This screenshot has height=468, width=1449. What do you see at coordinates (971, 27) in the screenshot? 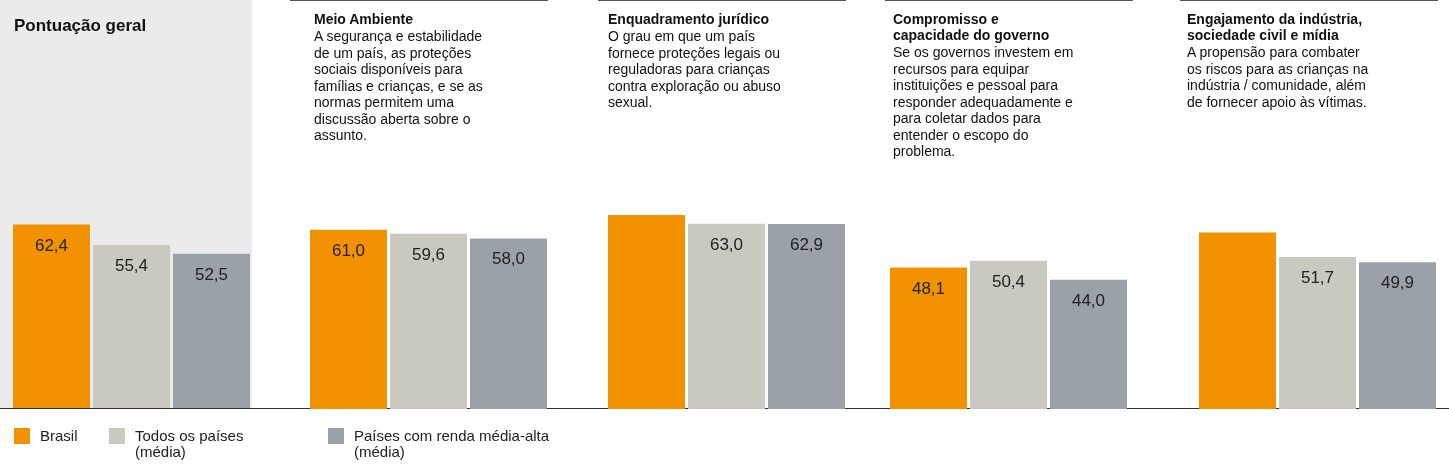
I see `chart-title: Compromisso e capacidade do governo` at bounding box center [971, 27].